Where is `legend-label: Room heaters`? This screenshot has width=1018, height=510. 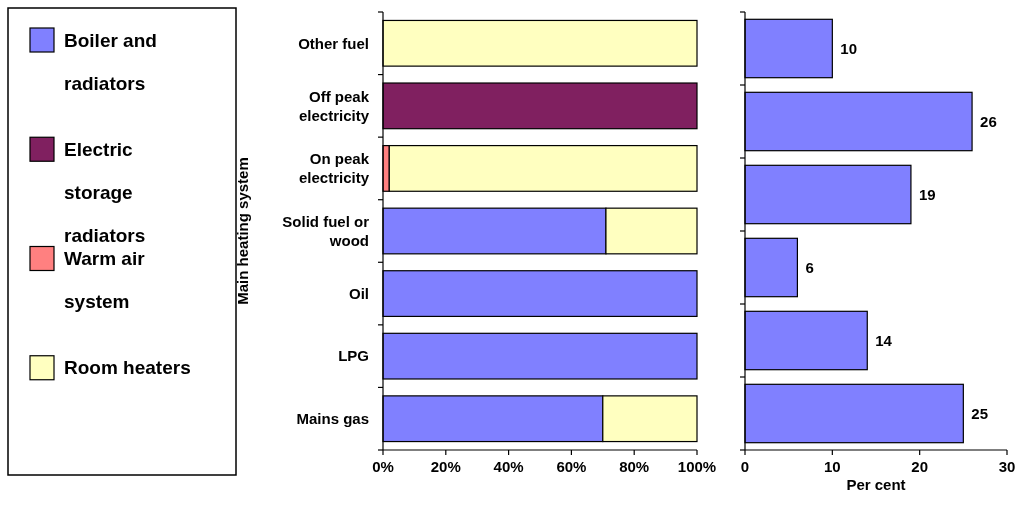 legend-label: Room heaters is located at coordinates (127, 368).